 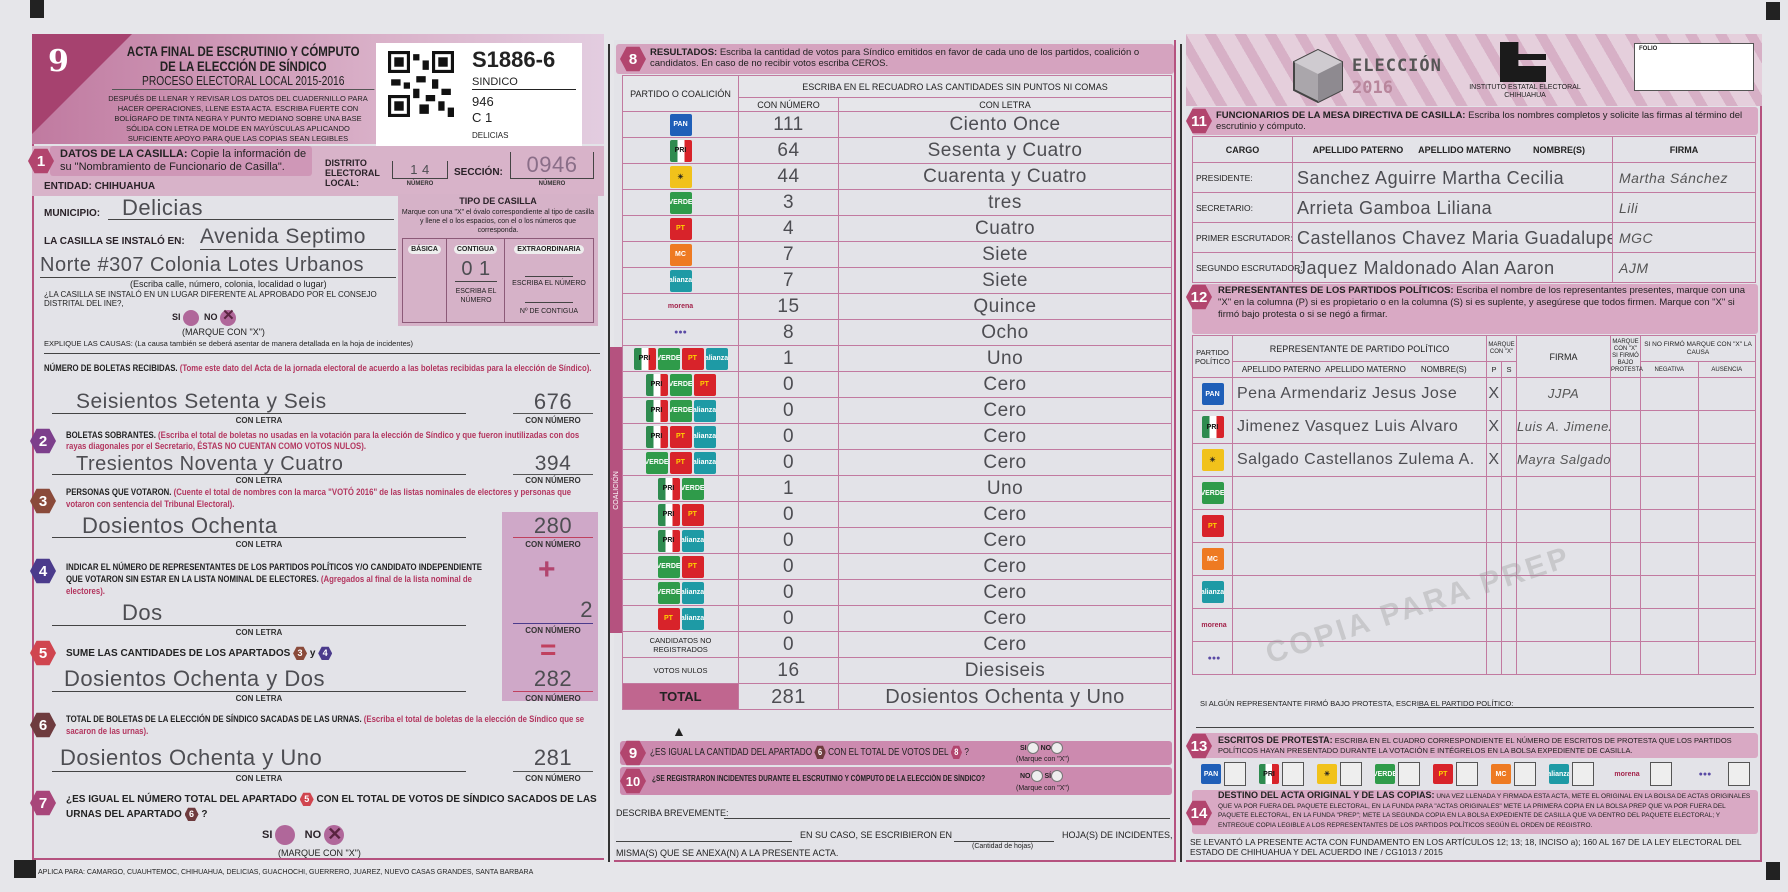 What do you see at coordinates (1564, 427) in the screenshot?
I see `signature-field: Luis A. Jimenez` at bounding box center [1564, 427].